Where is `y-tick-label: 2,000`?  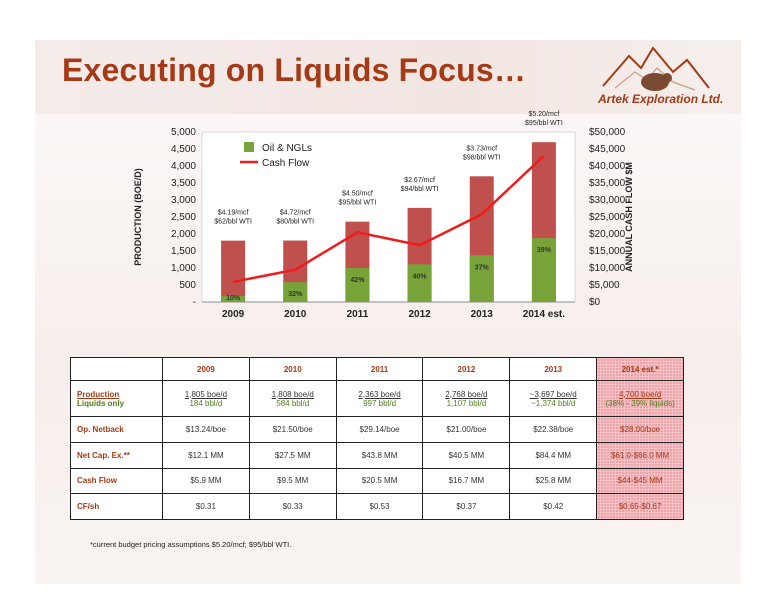 y-tick-label: 2,000 is located at coordinates (183, 234).